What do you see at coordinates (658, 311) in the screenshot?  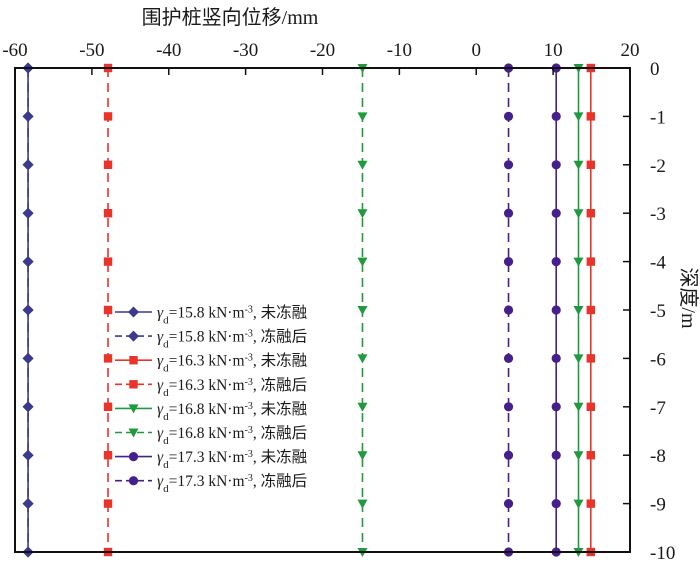 I see `y-tick-label: -5` at bounding box center [658, 311].